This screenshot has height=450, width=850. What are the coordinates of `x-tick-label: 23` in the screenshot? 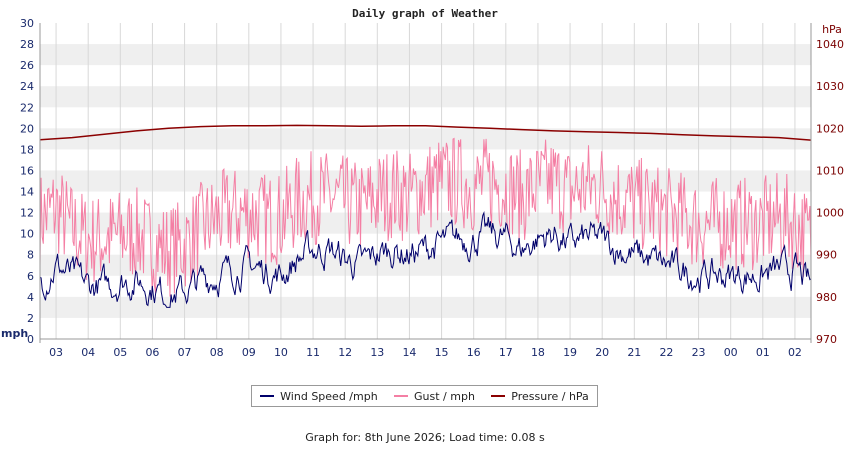 It's located at (699, 352).